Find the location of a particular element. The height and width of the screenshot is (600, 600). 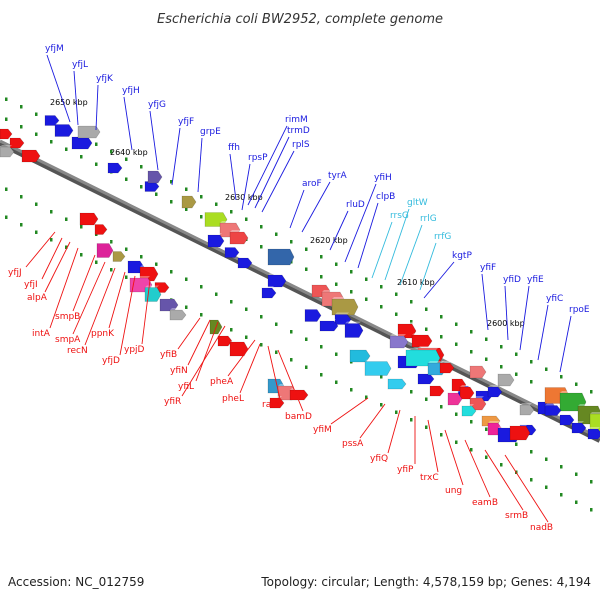

reverse-gene-label: srmB is located at coordinates (506, 485).